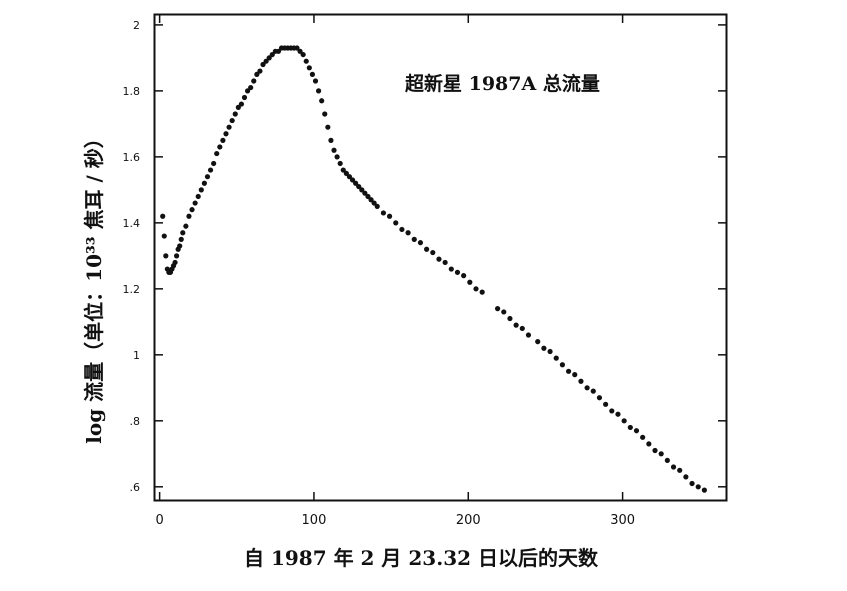 The height and width of the screenshot is (591, 847). Describe the element at coordinates (135, 487) in the screenshot. I see `y-tick-label: .6` at that location.